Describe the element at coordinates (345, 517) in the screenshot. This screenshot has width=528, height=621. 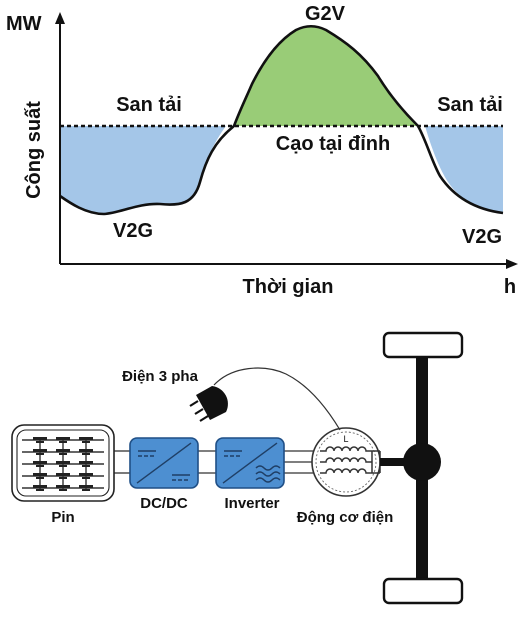
I see `motor-label: Động cơ điện` at that location.